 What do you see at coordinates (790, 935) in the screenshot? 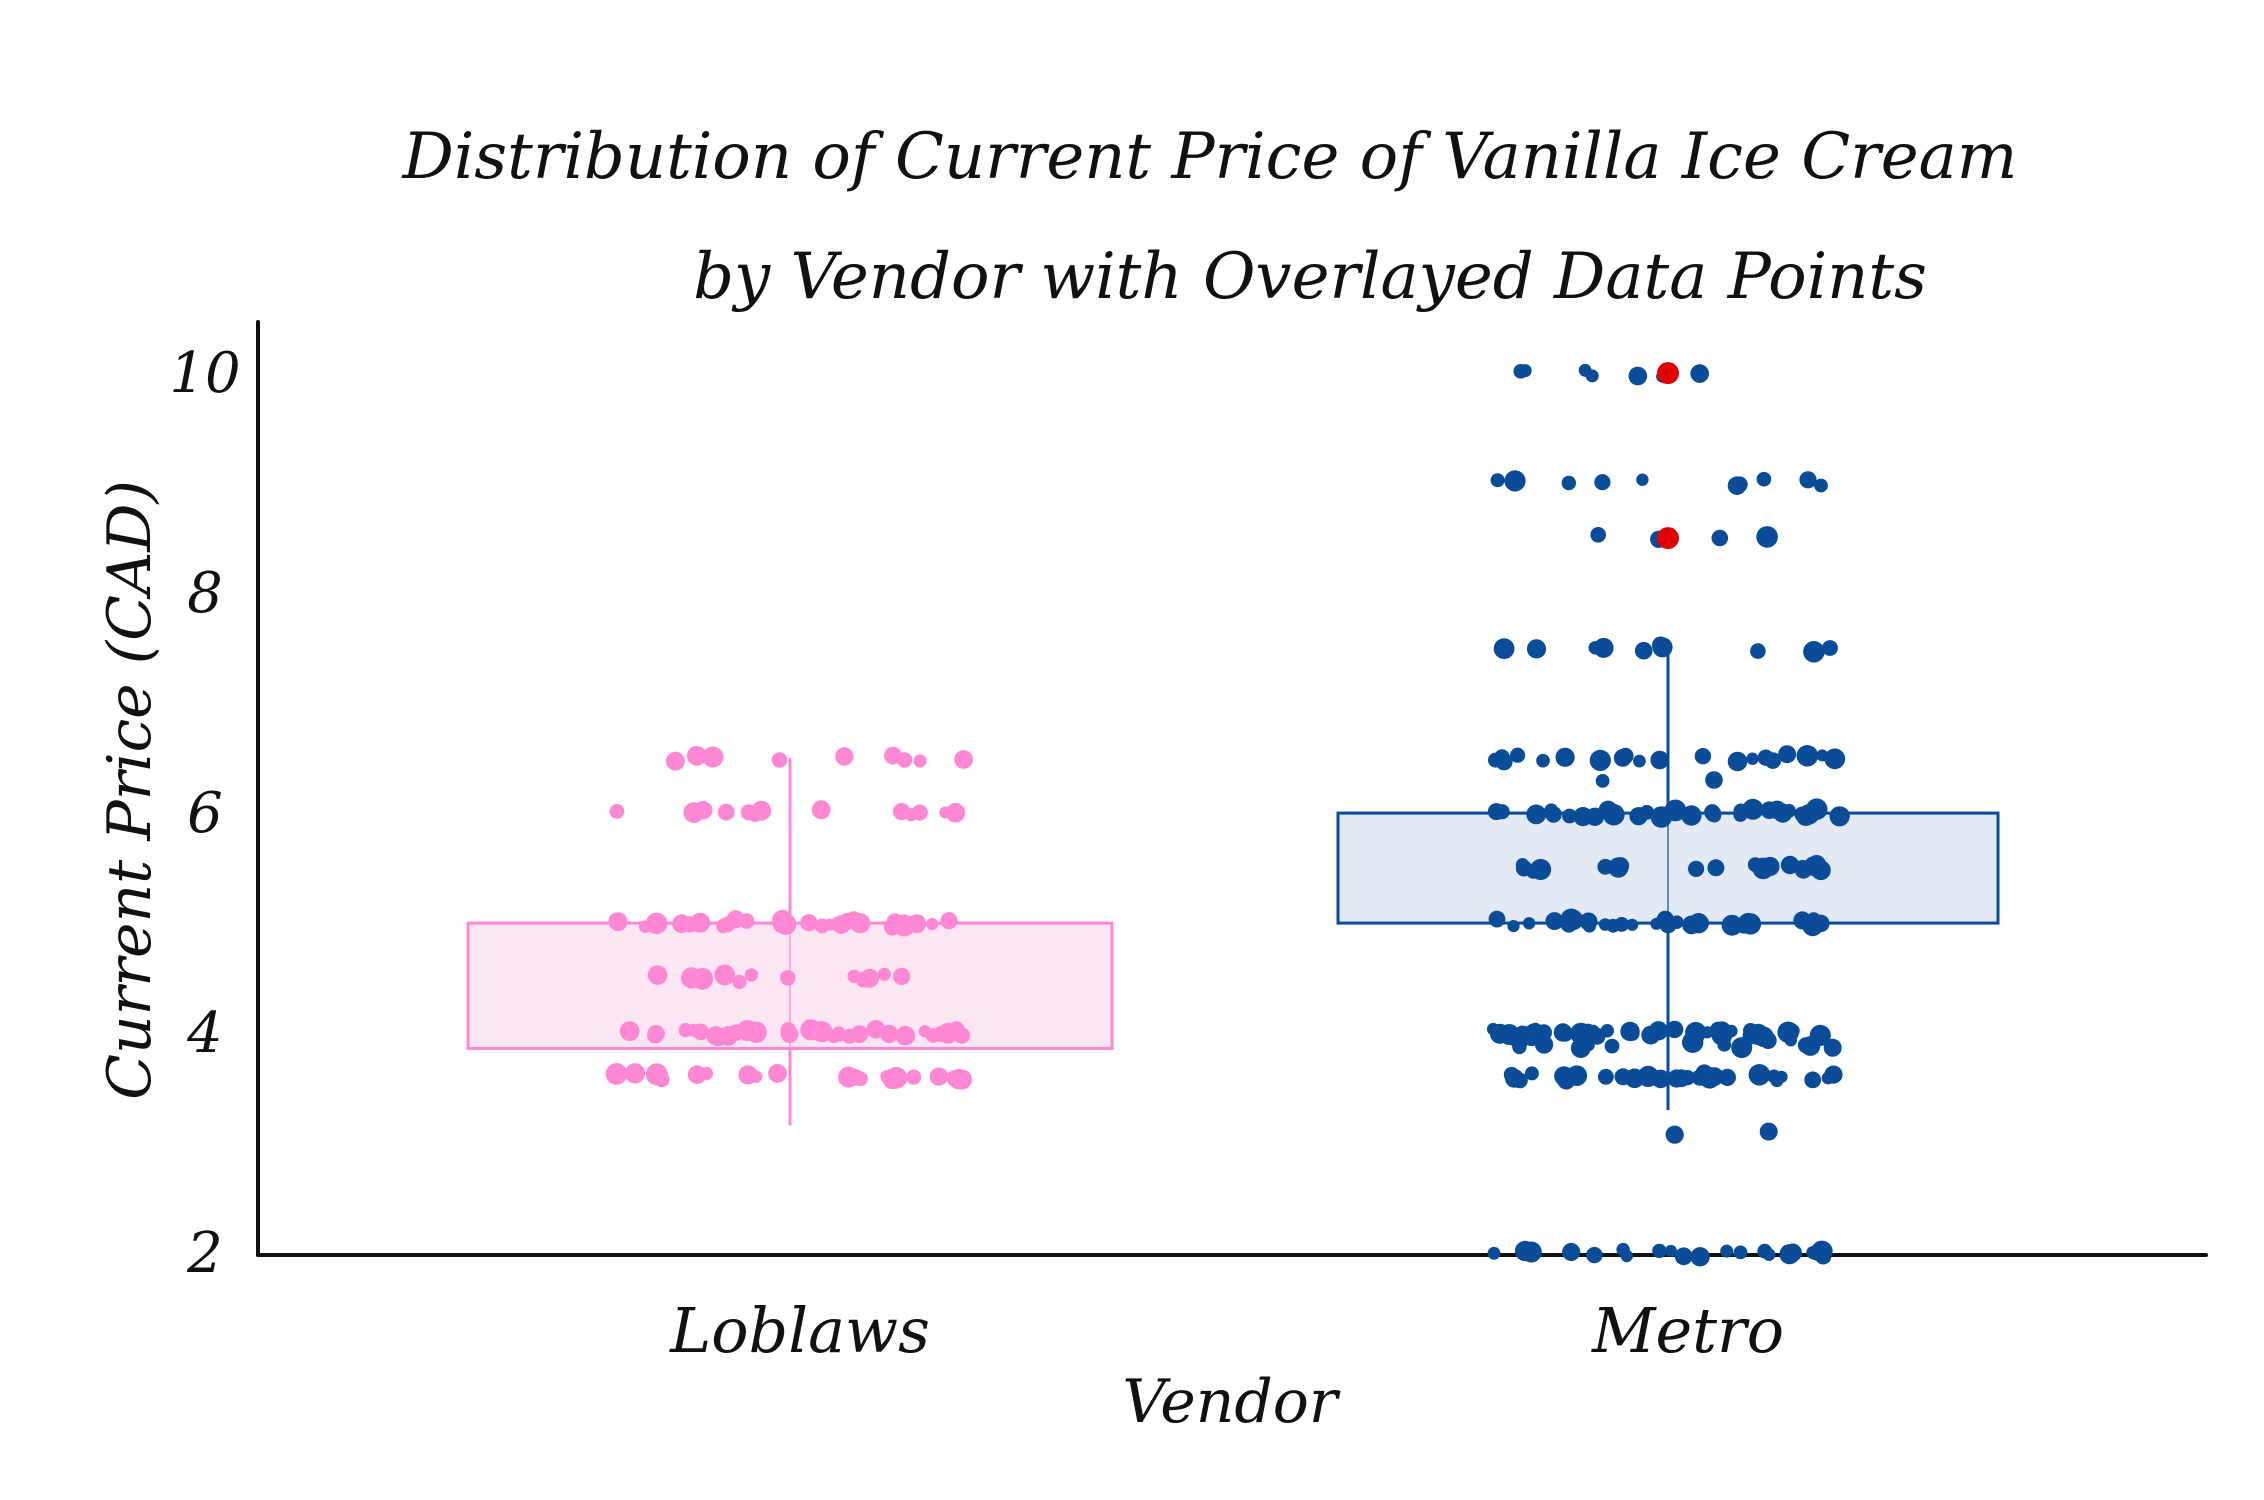
I see `box-group-loblaws` at bounding box center [790, 935].